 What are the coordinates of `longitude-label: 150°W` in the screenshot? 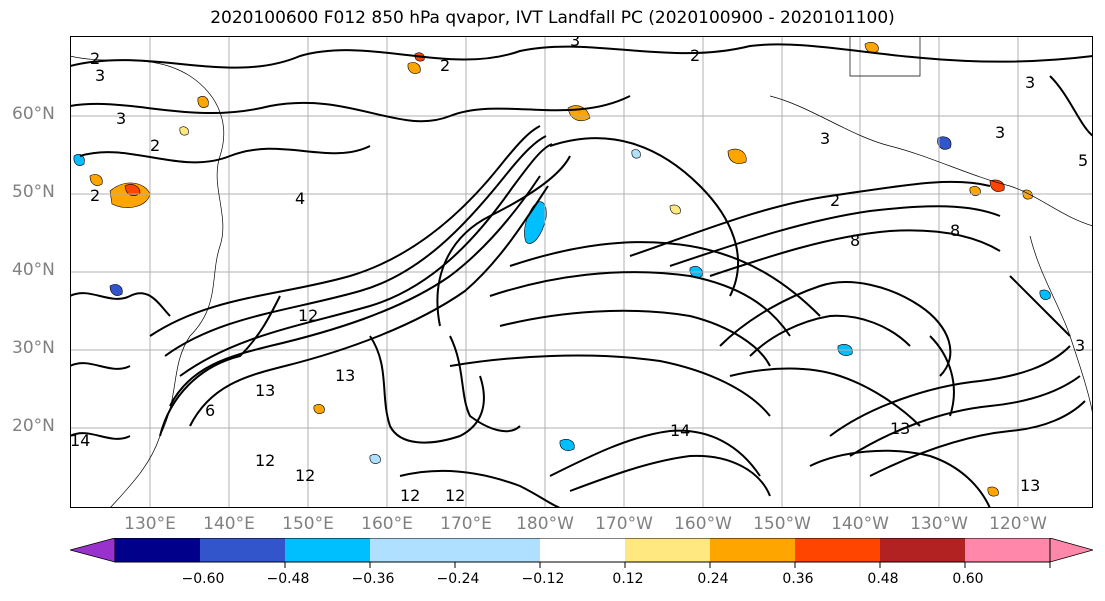 It's located at (782, 524).